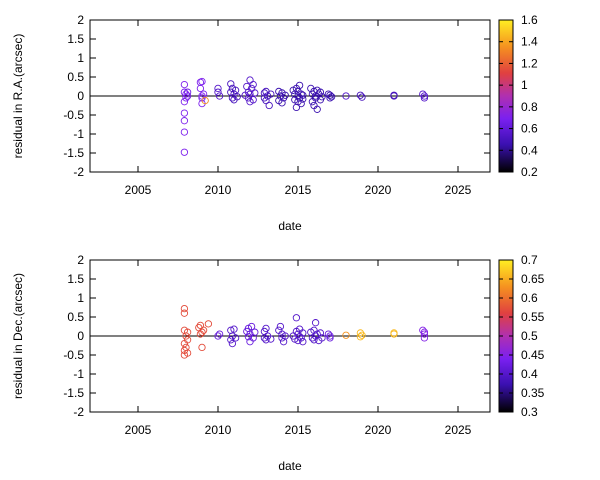 The height and width of the screenshot is (480, 600). What do you see at coordinates (529, 412) in the screenshot?
I see `colorbar-tick-label: 0.3` at bounding box center [529, 412].